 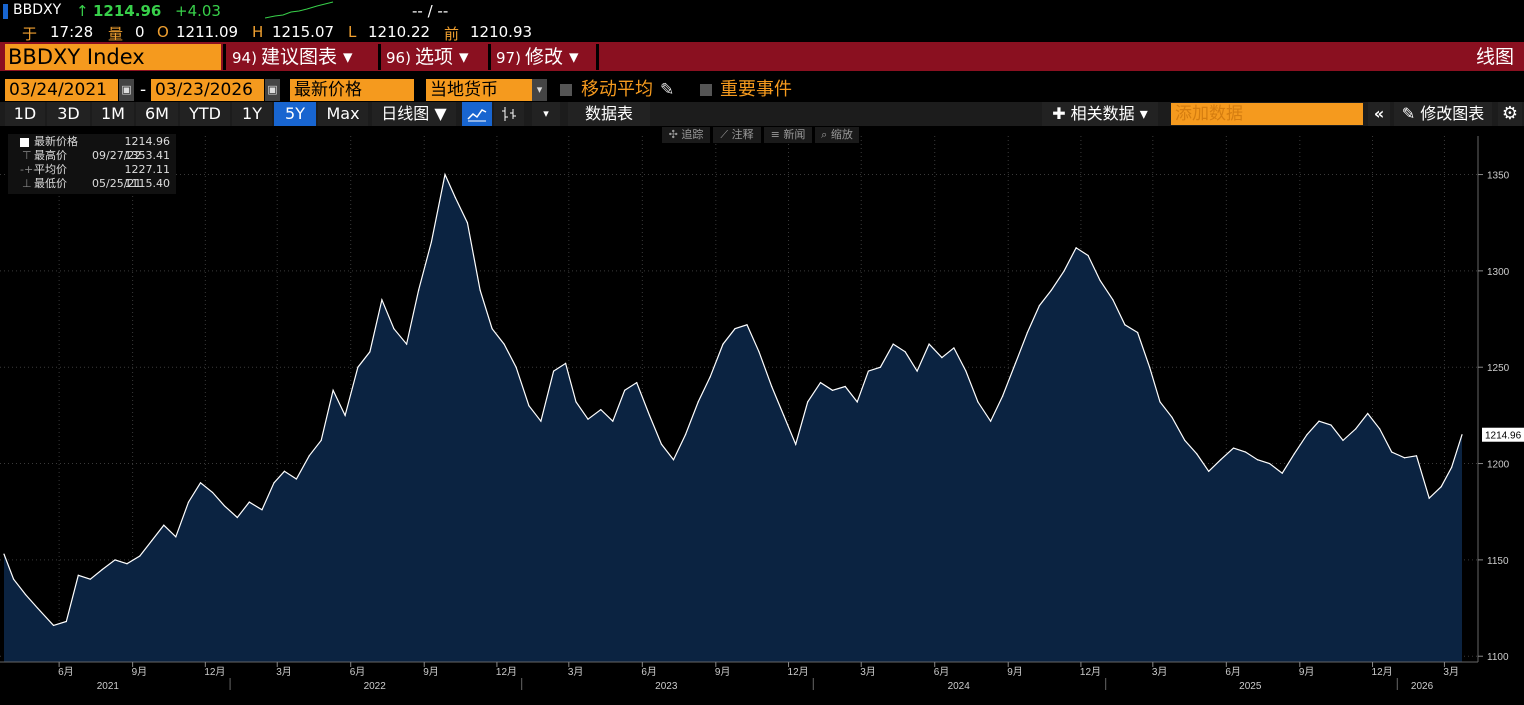 What do you see at coordinates (68, 114) in the screenshot?
I see `range-3d: 3D` at bounding box center [68, 114].